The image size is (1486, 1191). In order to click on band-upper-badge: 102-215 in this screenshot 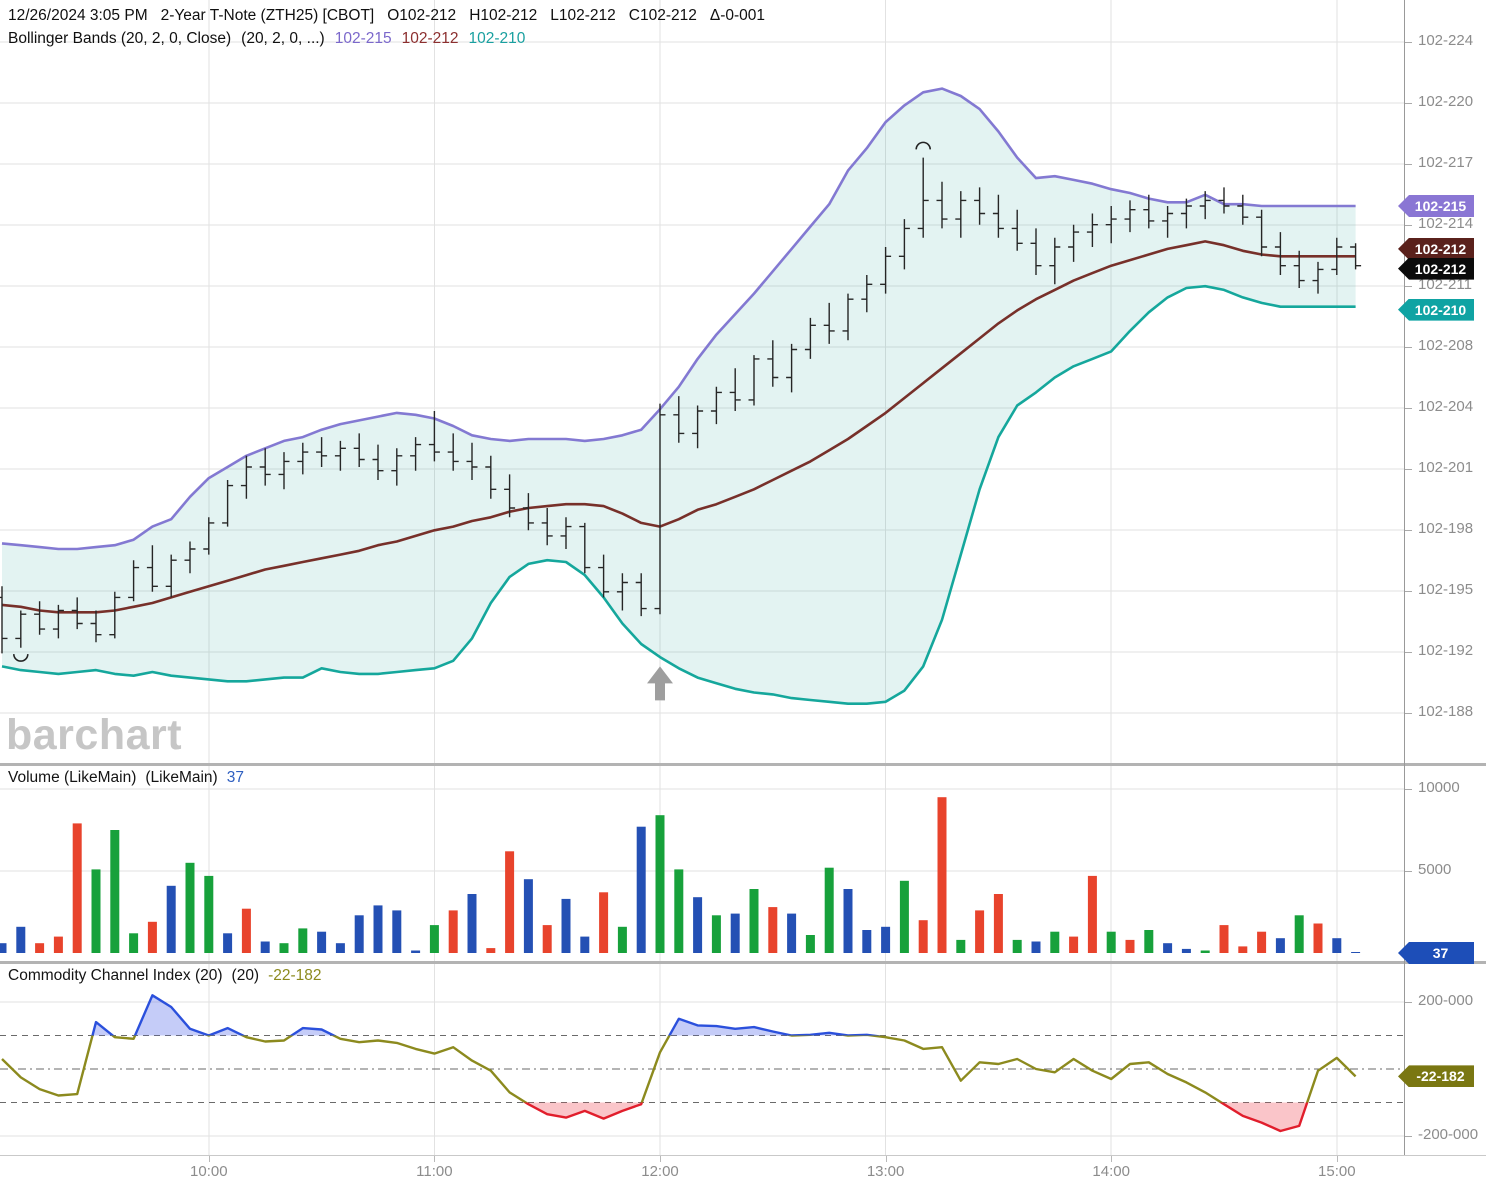, I will do `click(1436, 206)`.